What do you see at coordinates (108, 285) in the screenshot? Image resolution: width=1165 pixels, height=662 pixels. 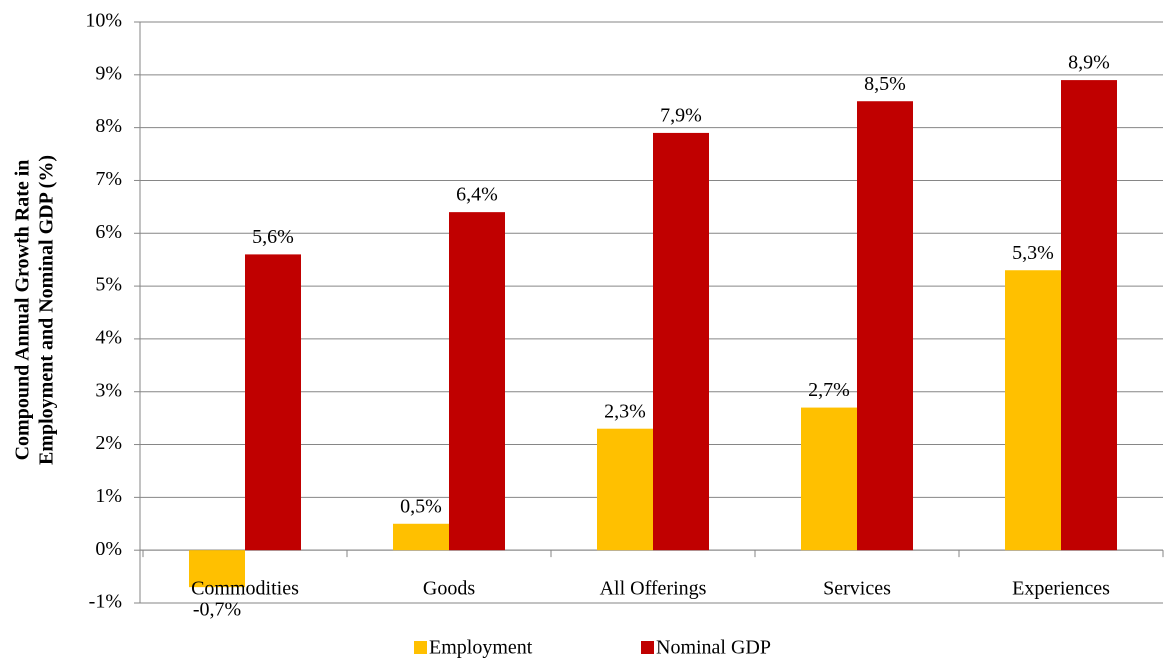 I see `y-tick-label: 5%` at bounding box center [108, 285].